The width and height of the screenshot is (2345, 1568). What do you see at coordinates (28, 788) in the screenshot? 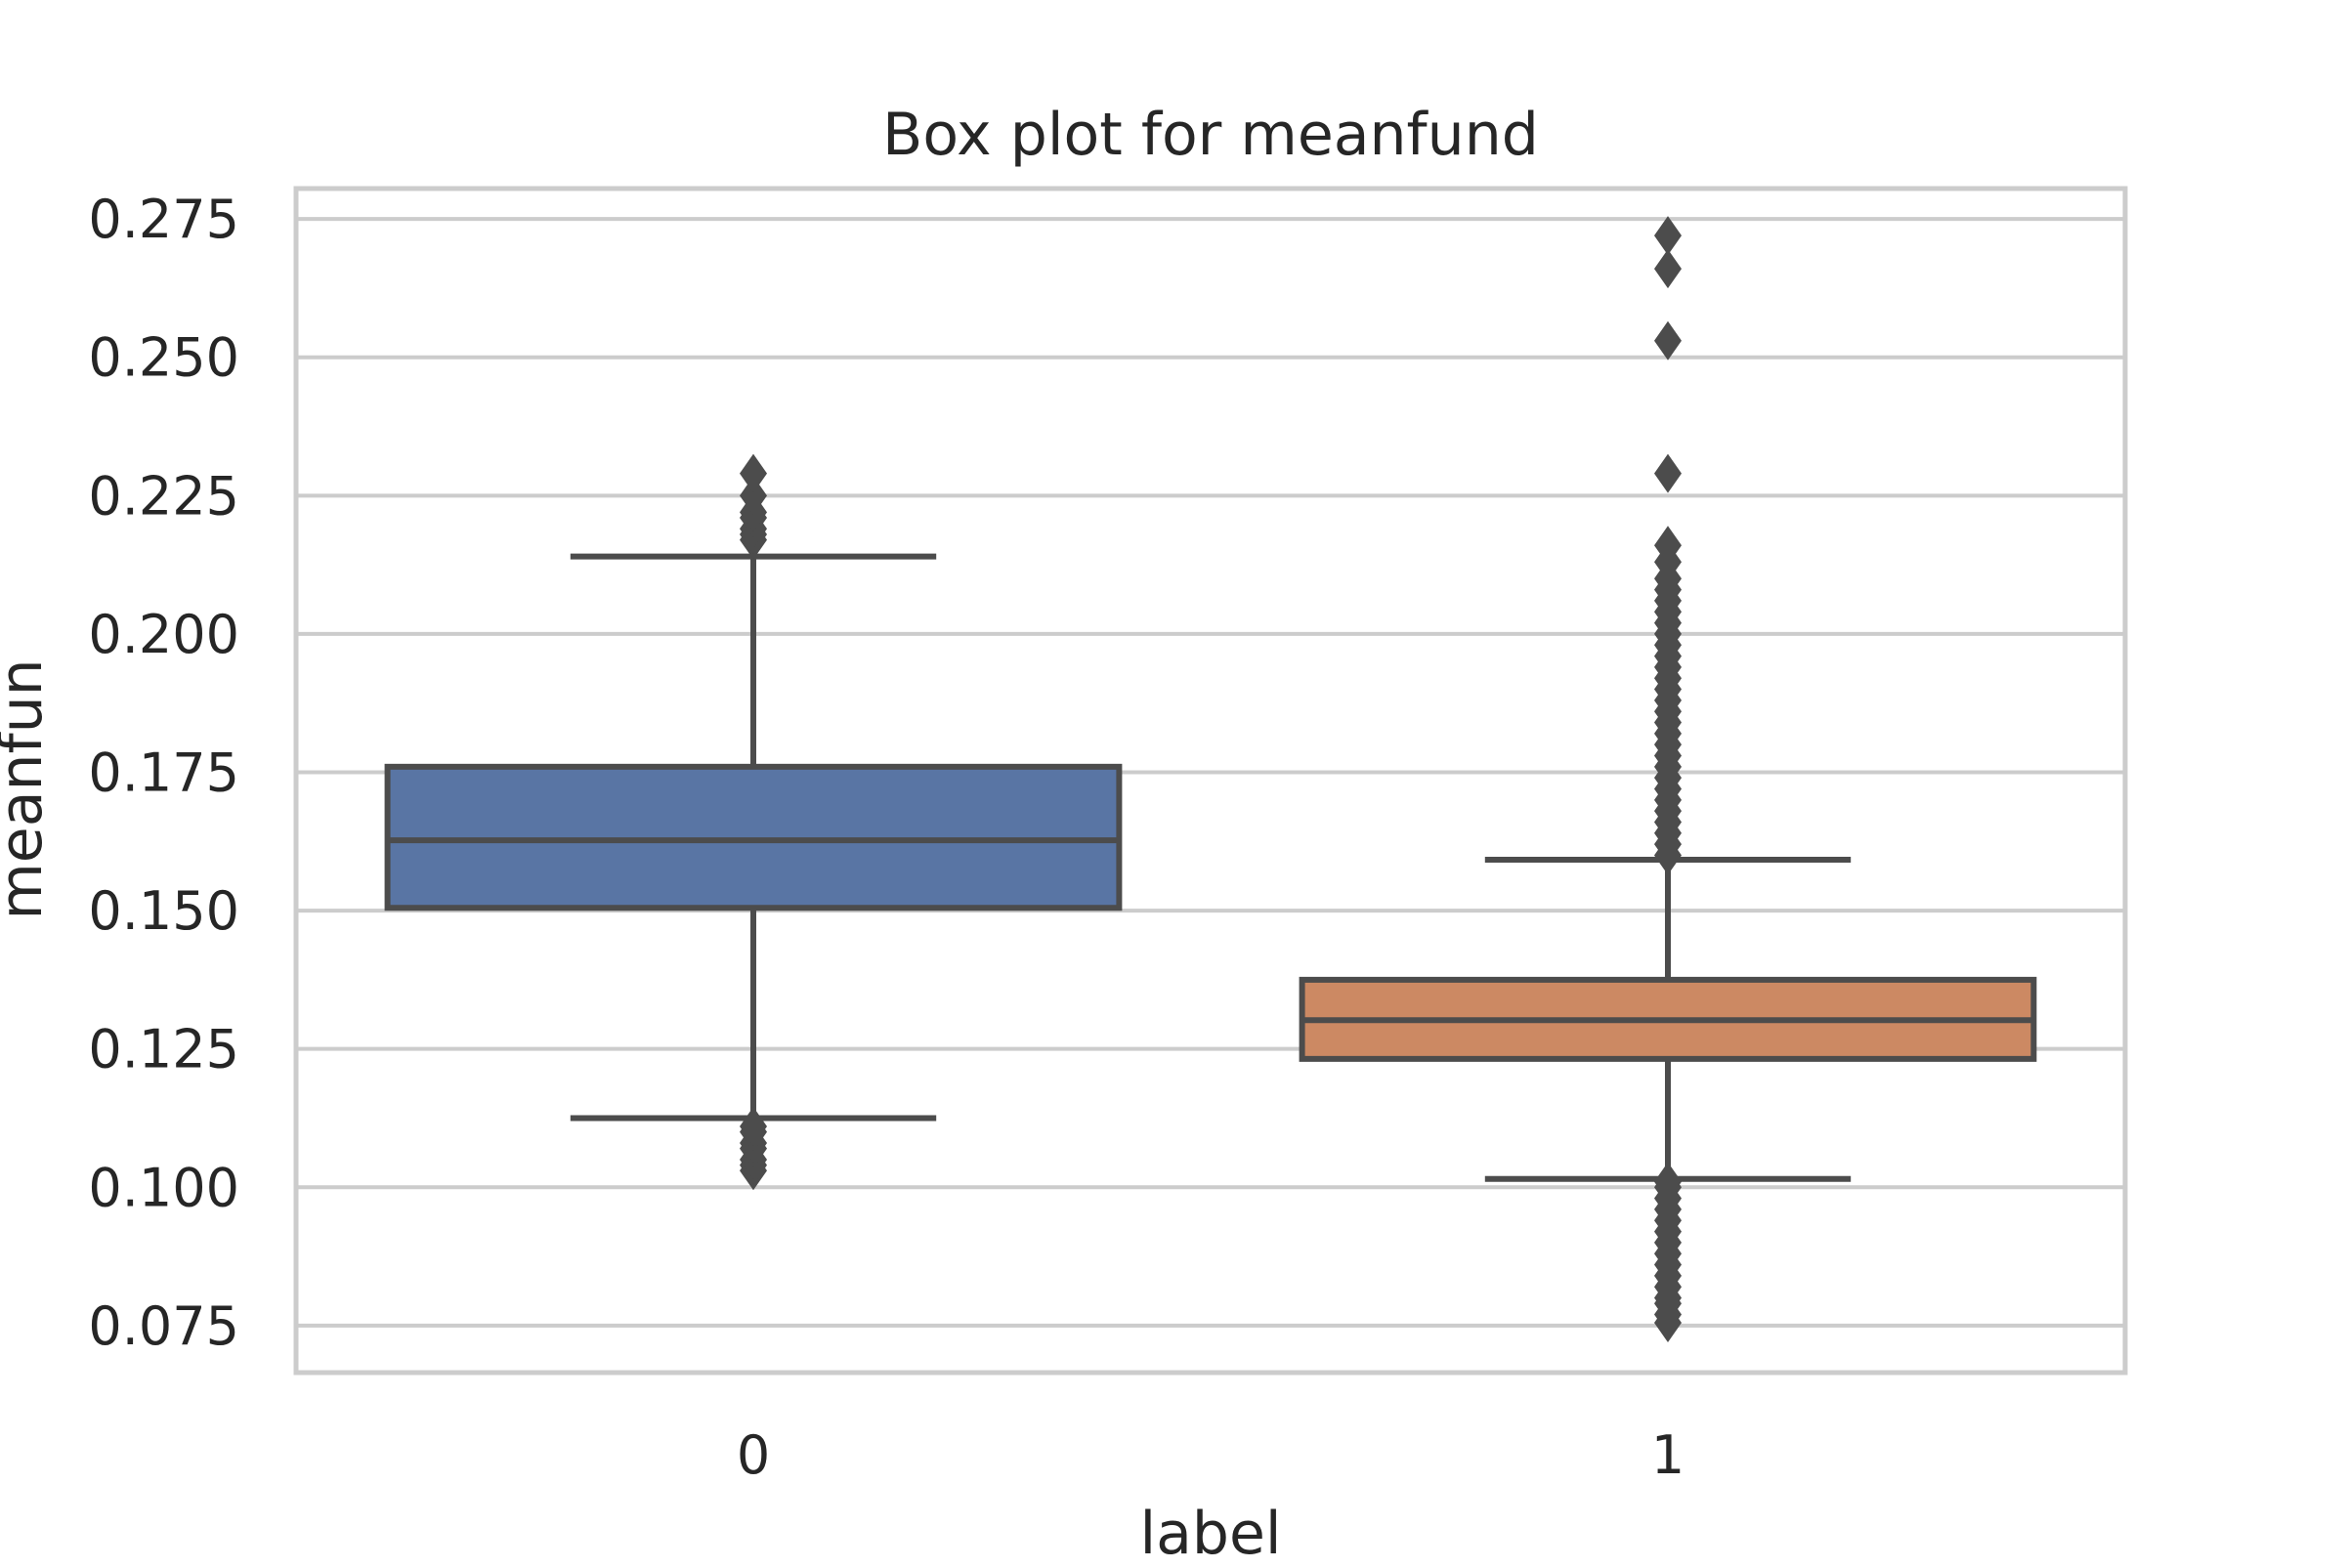
I see `y-axis-label: meanfun` at bounding box center [28, 788].